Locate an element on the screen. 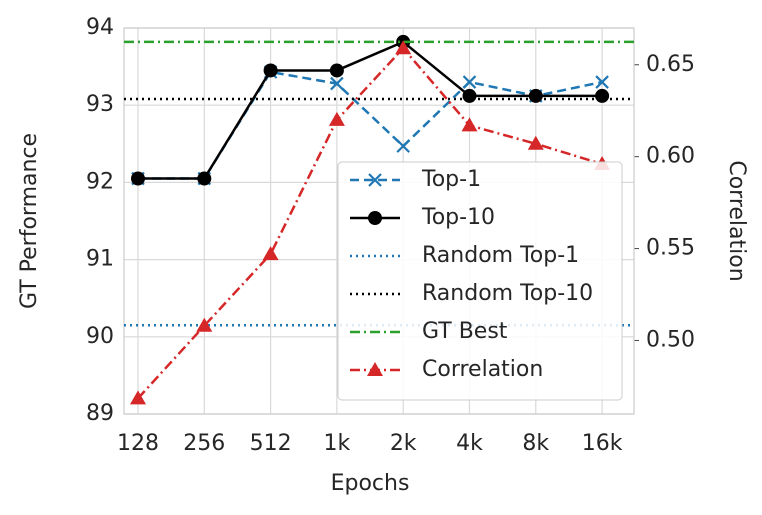 The height and width of the screenshot is (515, 762). legend-label: Random Top-1 is located at coordinates (500, 255).